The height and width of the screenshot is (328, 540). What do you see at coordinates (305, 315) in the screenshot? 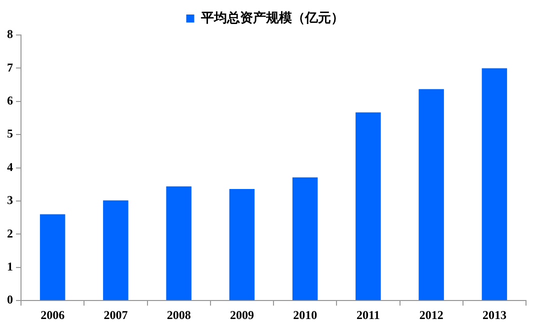
I see `x-tick-label: 2010` at bounding box center [305, 315].